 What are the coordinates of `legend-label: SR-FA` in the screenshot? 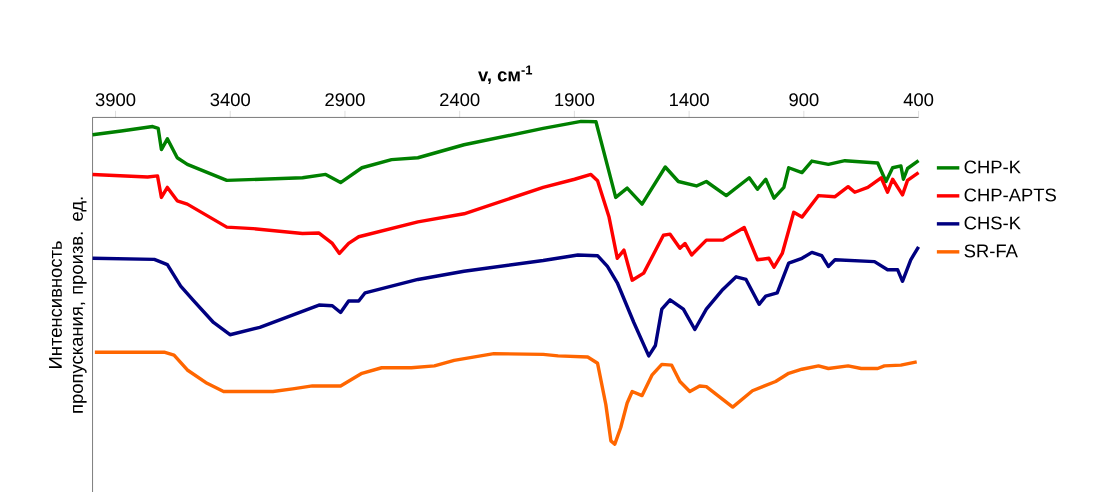 It's located at (991, 251).